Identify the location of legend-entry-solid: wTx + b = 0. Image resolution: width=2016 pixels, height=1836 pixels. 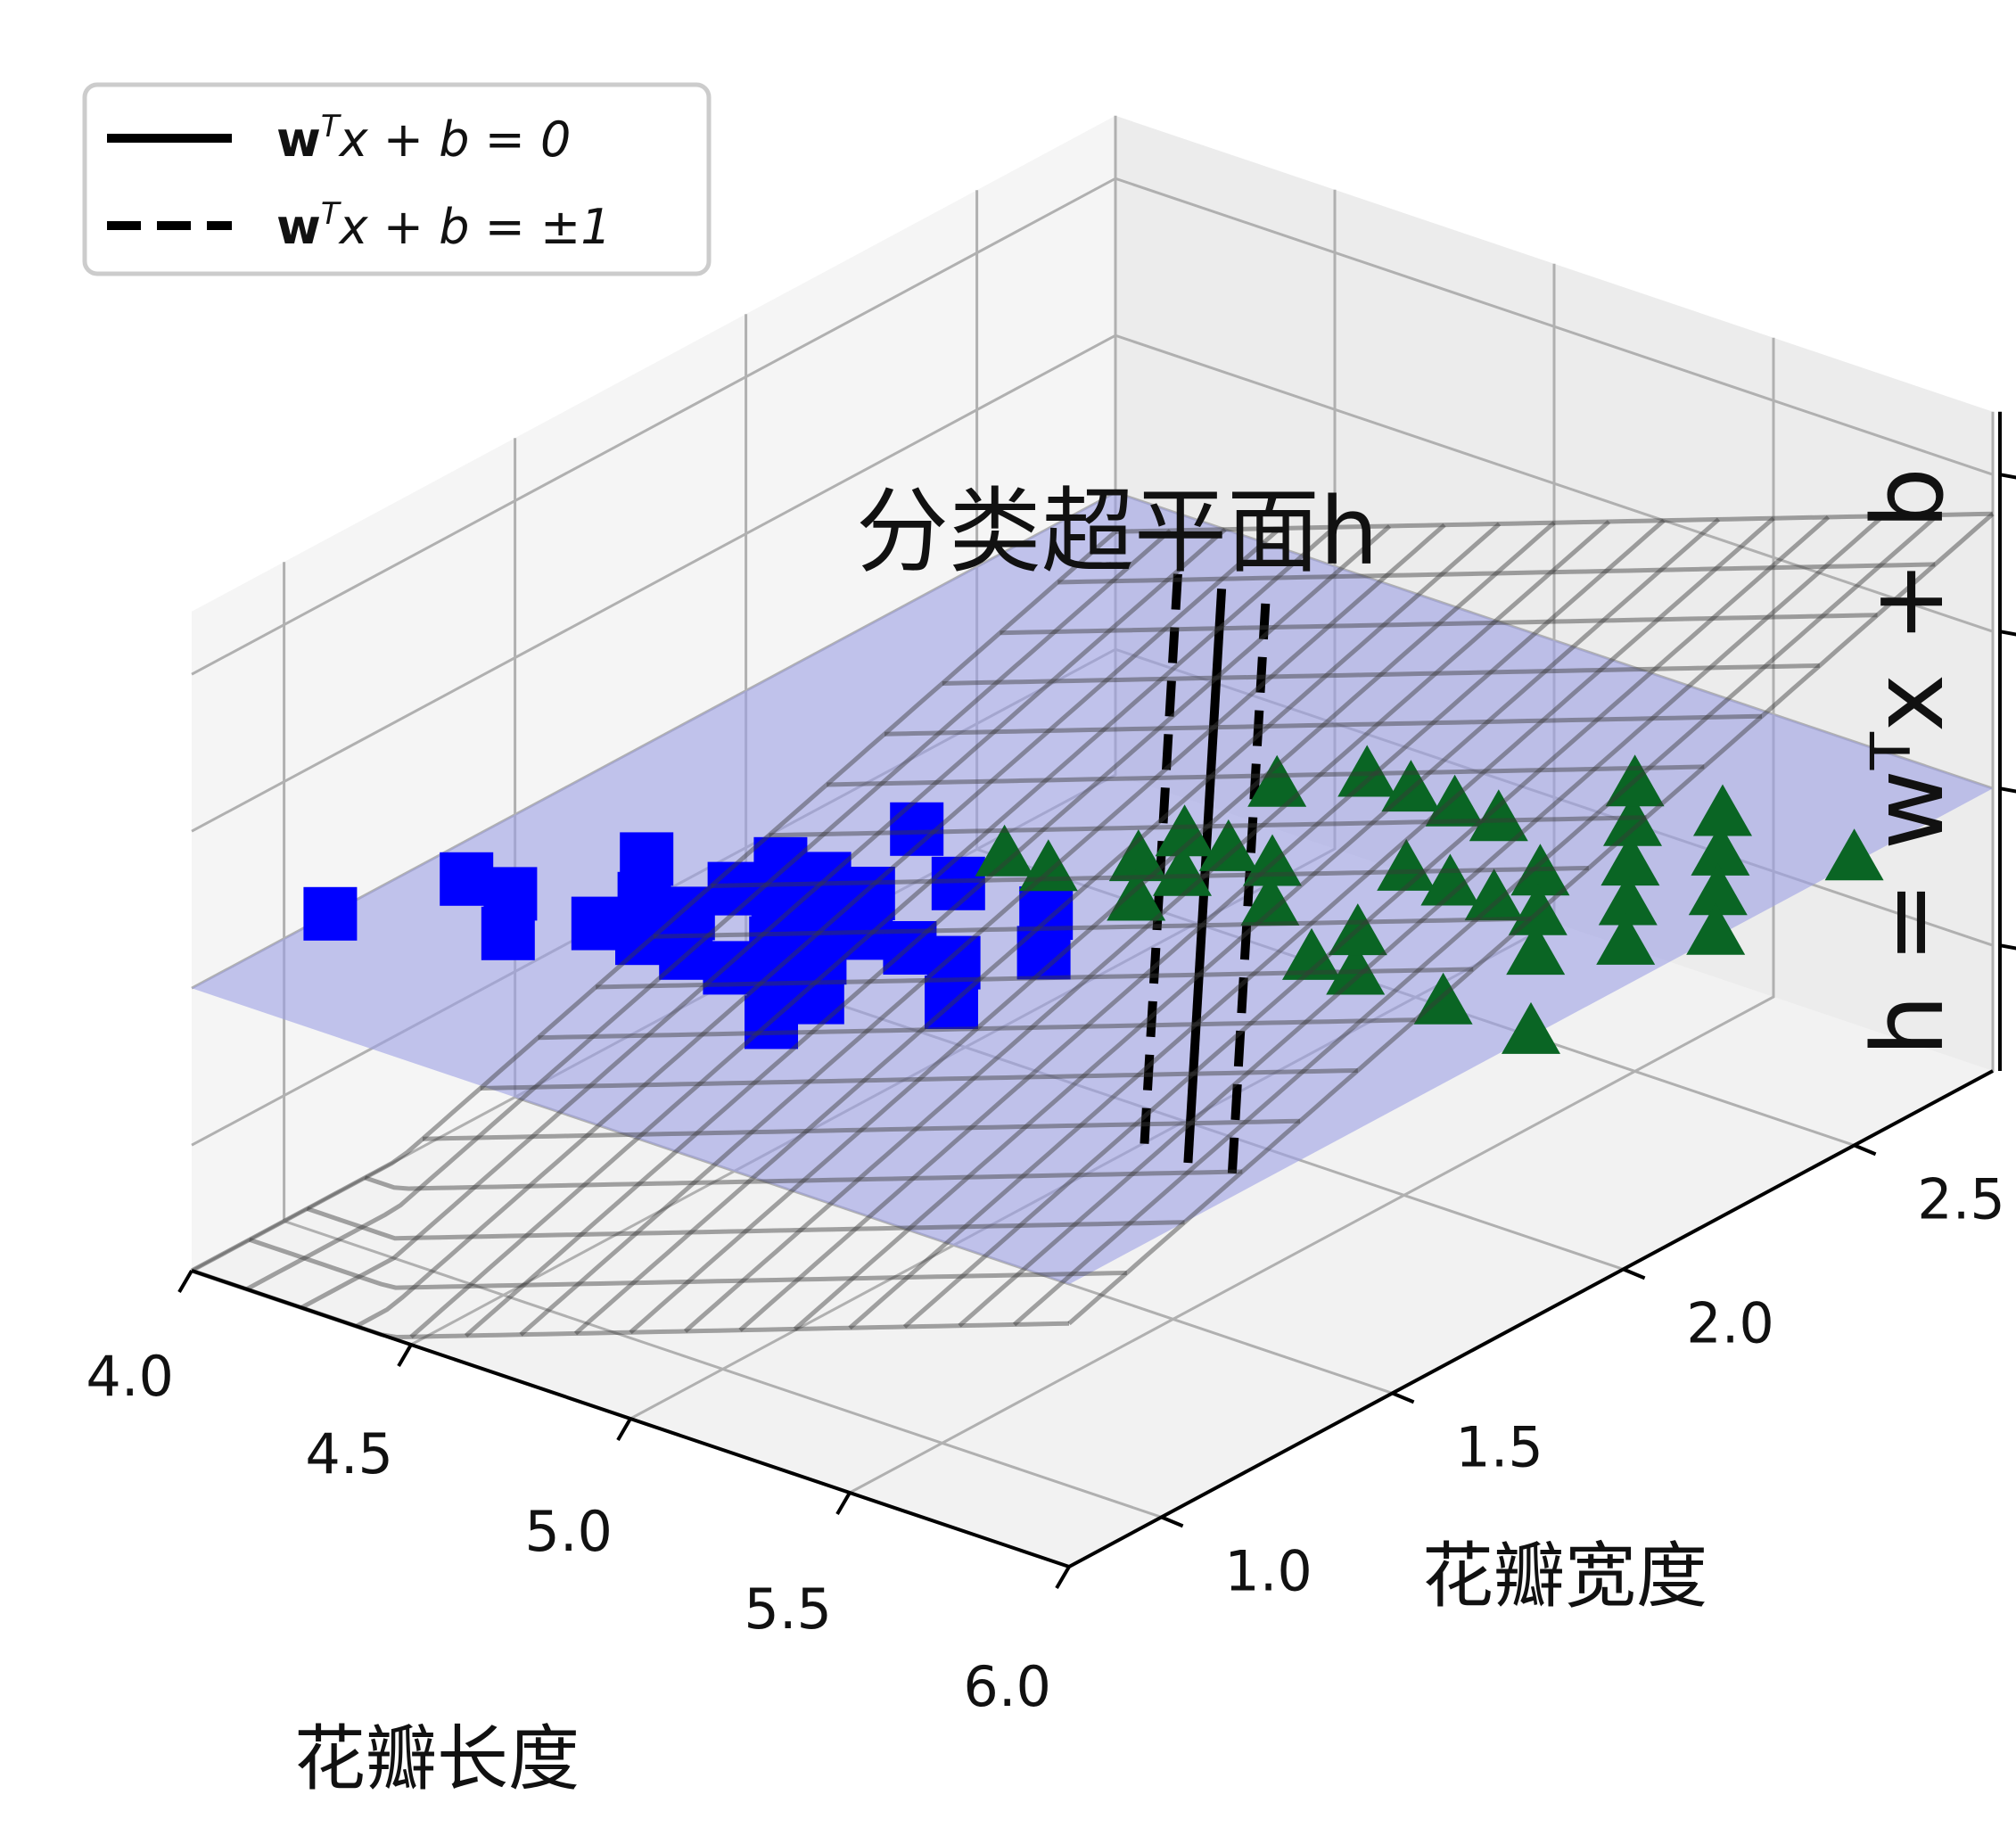
(423, 138).